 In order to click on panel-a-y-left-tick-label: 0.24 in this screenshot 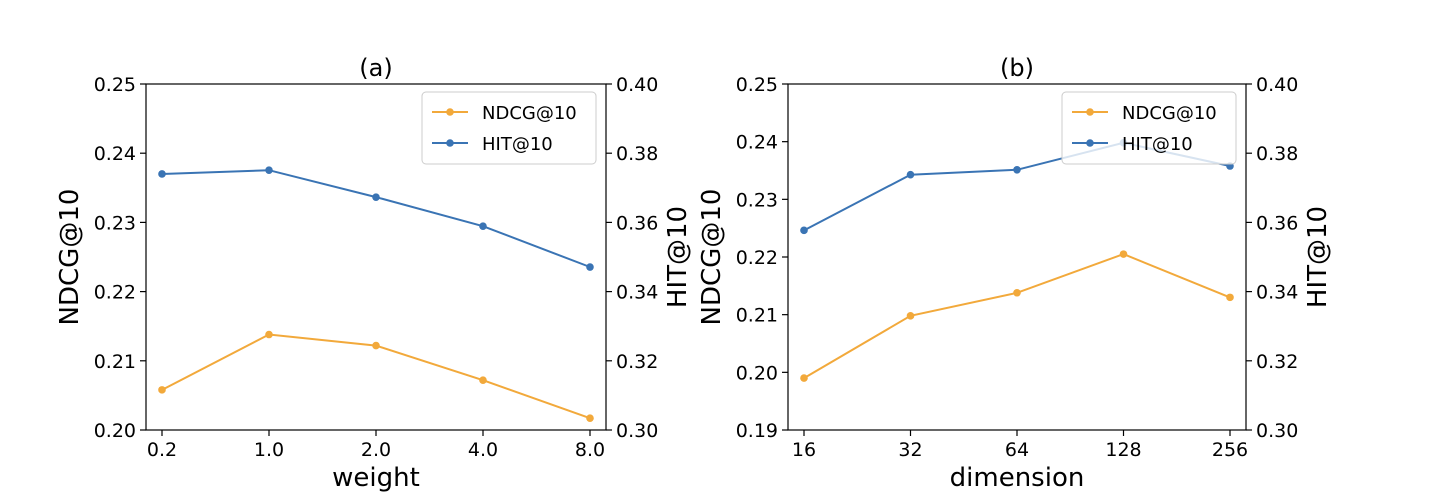, I will do `click(115, 154)`.